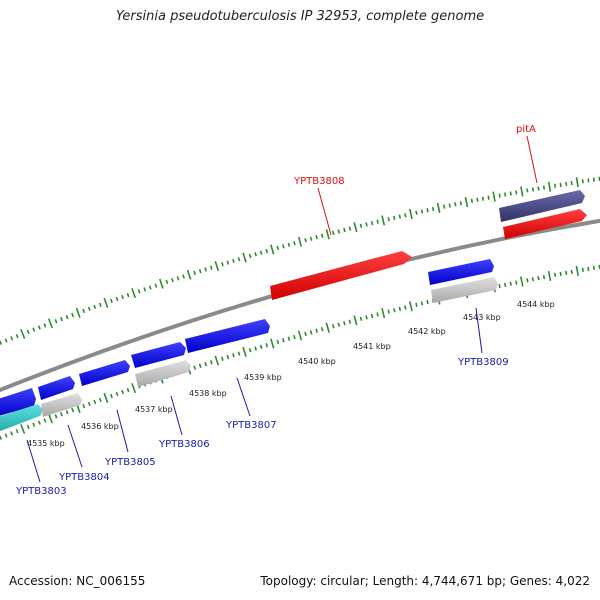 The height and width of the screenshot is (600, 600). What do you see at coordinates (18, 402) in the screenshot?
I see `gene-arrow-left-blue` at bounding box center [18, 402].